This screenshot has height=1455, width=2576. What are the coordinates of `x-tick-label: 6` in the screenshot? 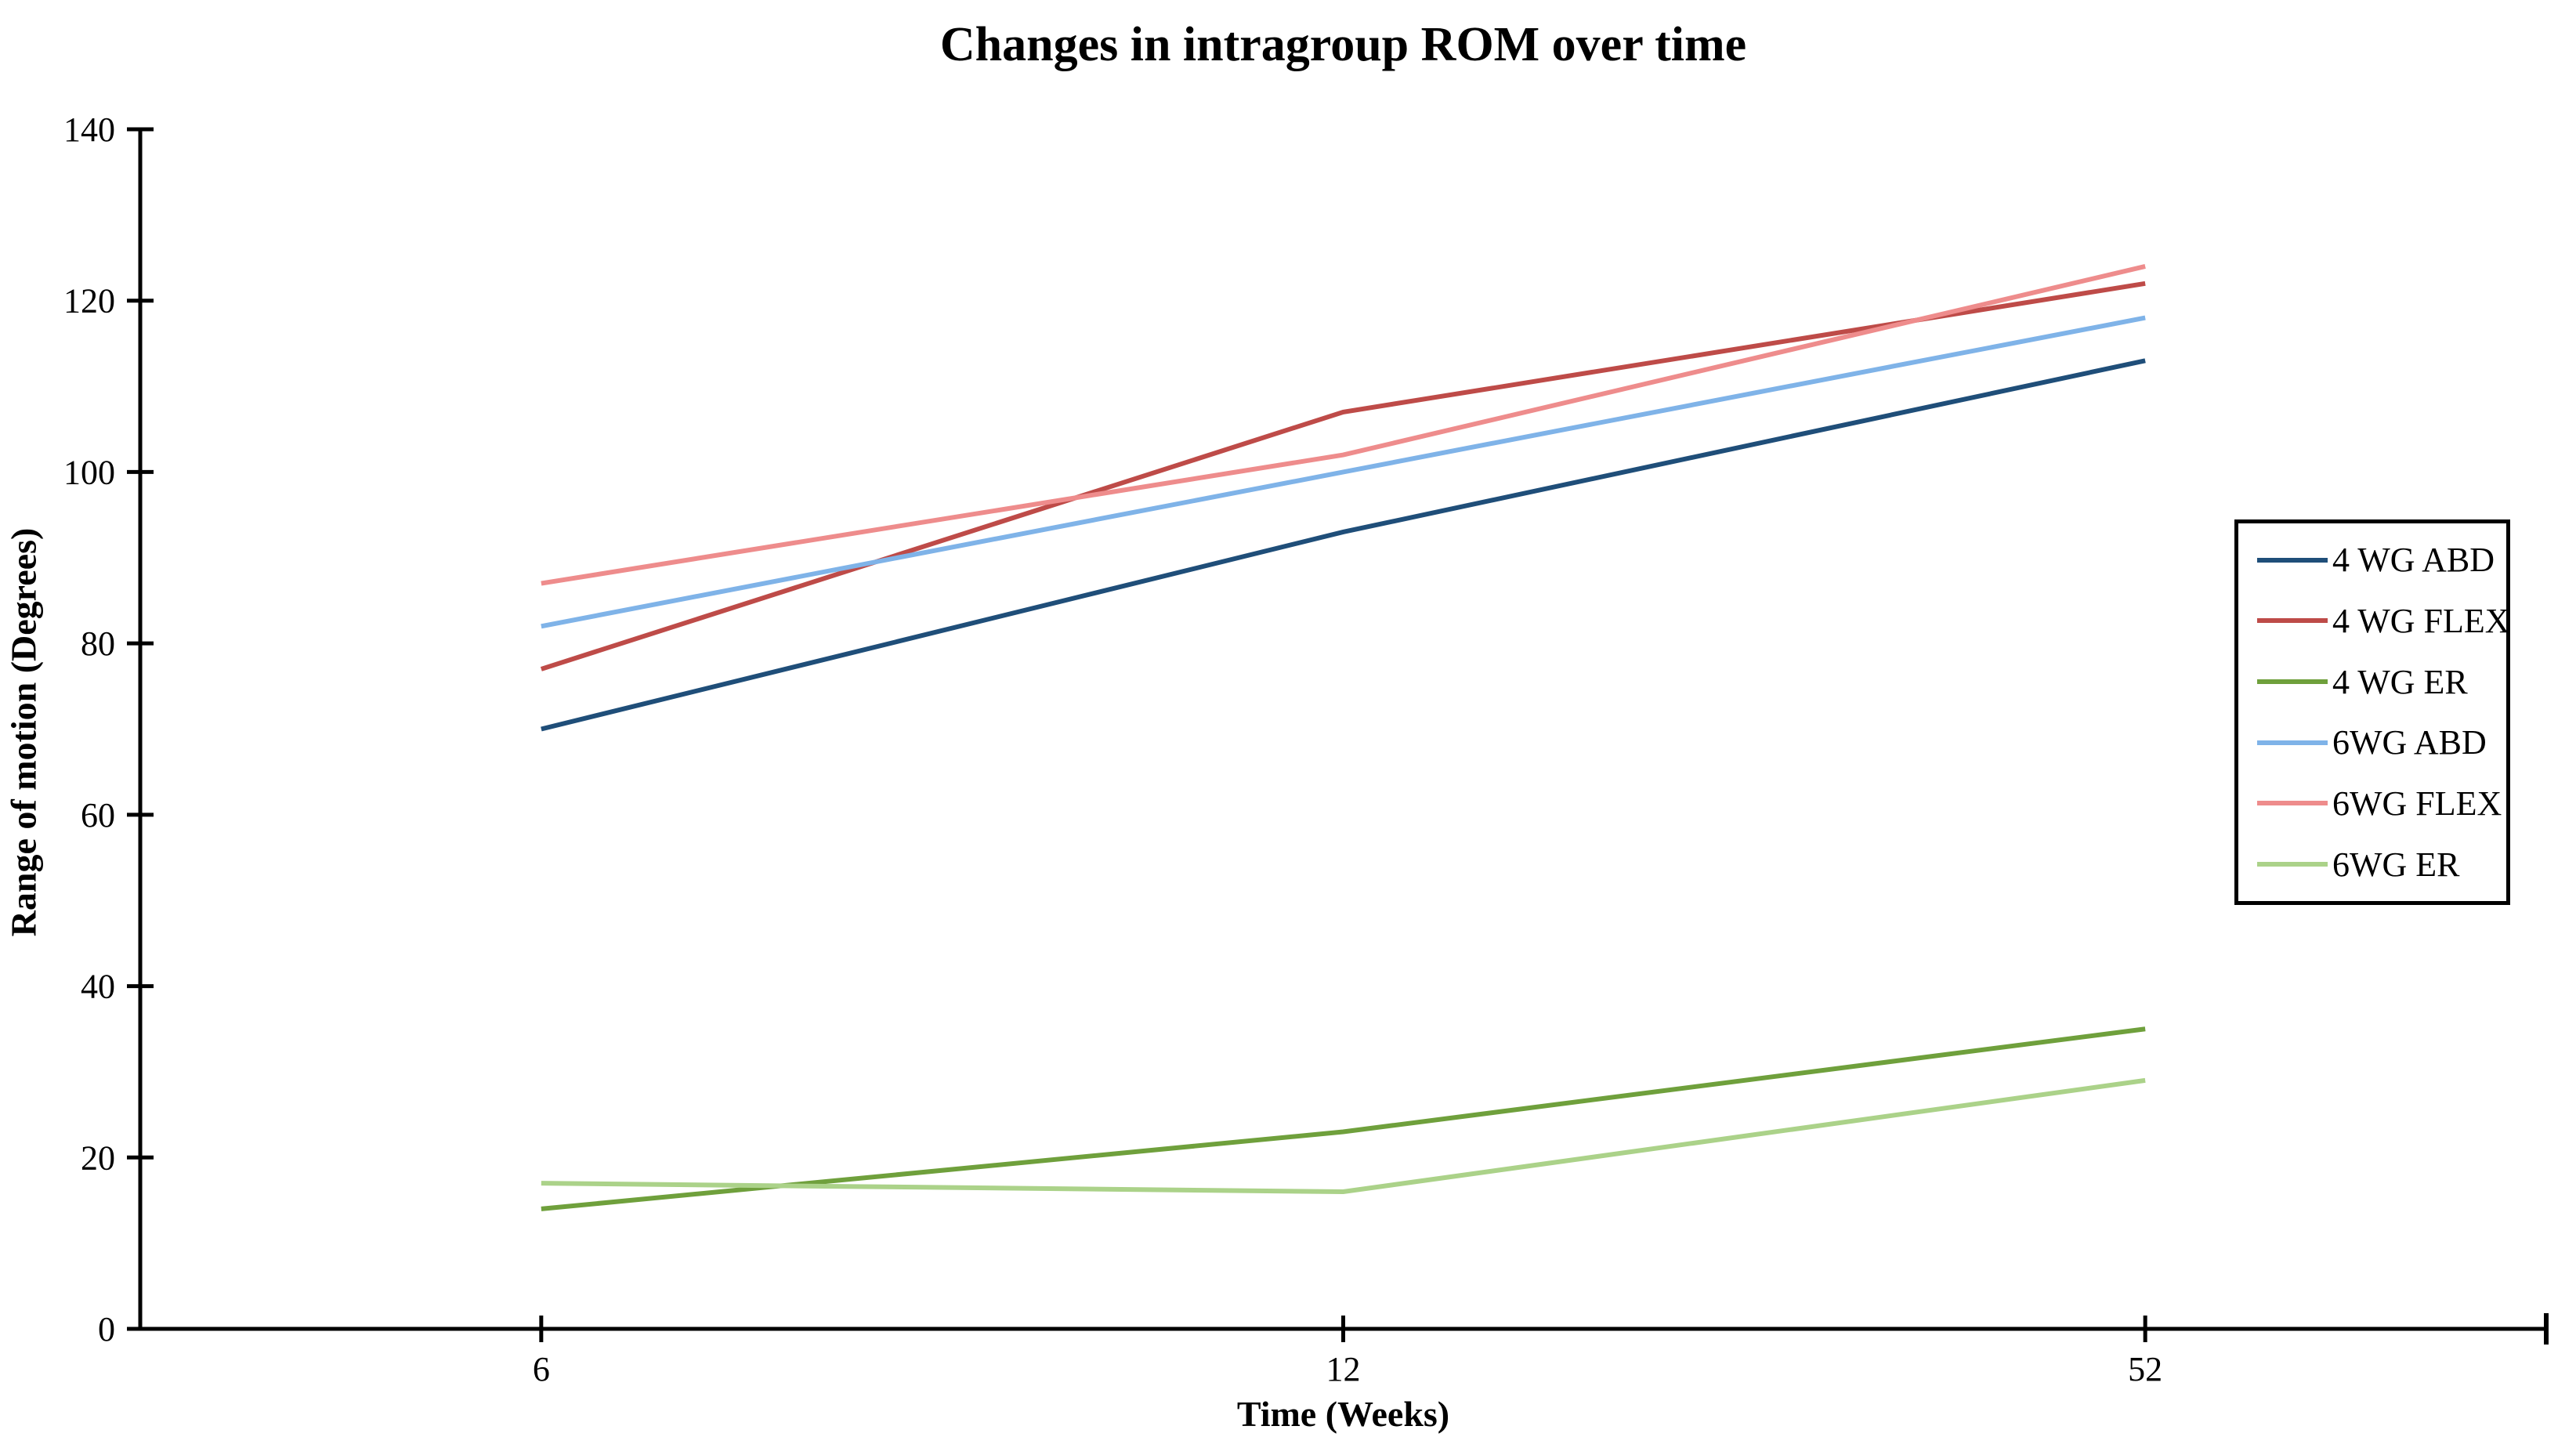 It's located at (541, 1369).